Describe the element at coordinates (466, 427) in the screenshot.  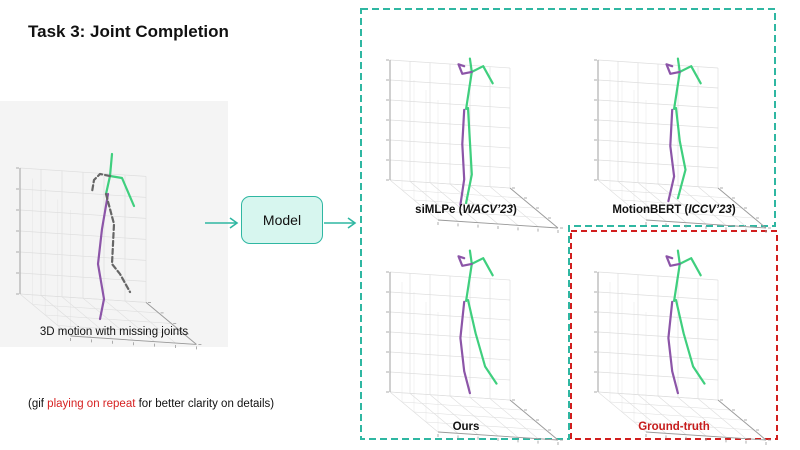
I see `result-caption-ours: Ours` at that location.